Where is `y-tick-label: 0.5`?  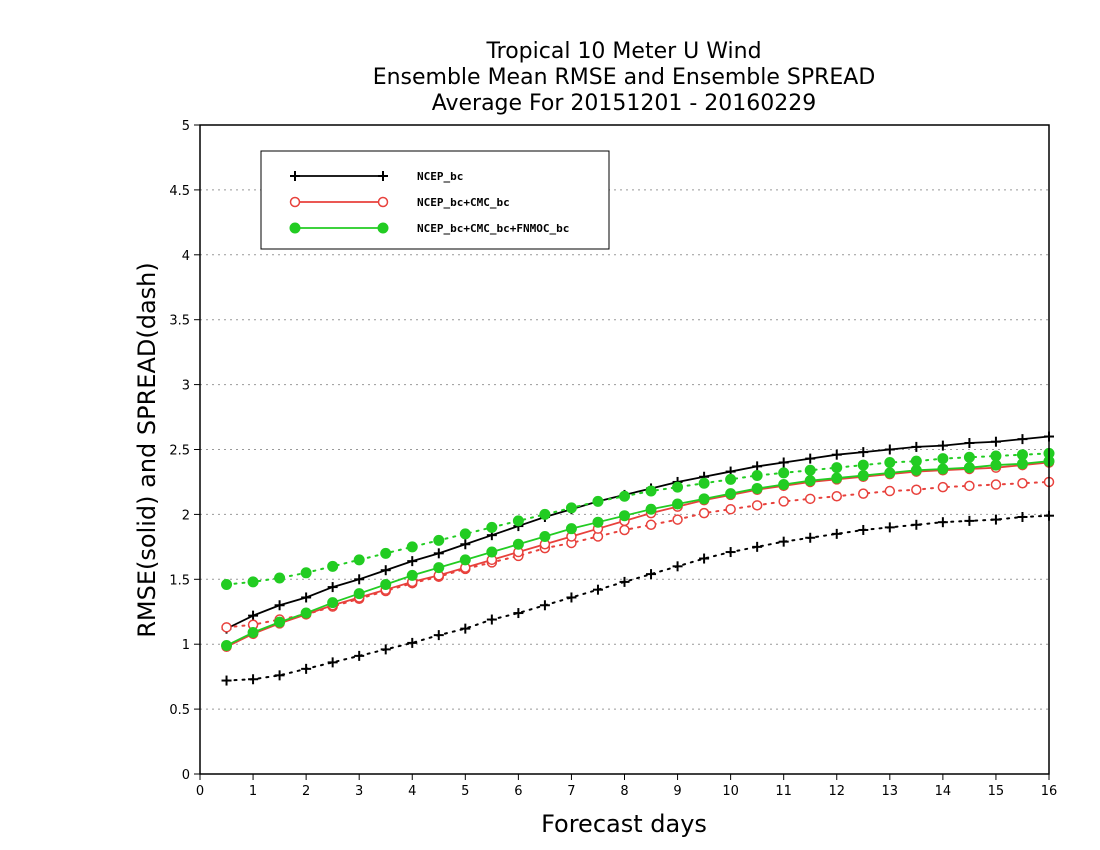
y-tick-label: 0.5 is located at coordinates (179, 710).